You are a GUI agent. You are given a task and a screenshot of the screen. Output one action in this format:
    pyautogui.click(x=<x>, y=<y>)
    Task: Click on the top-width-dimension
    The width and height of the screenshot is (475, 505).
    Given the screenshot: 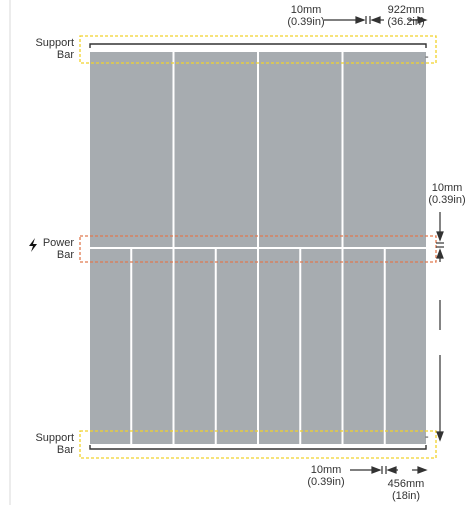 What is the action you would take?
    pyautogui.click(x=399, y=20)
    